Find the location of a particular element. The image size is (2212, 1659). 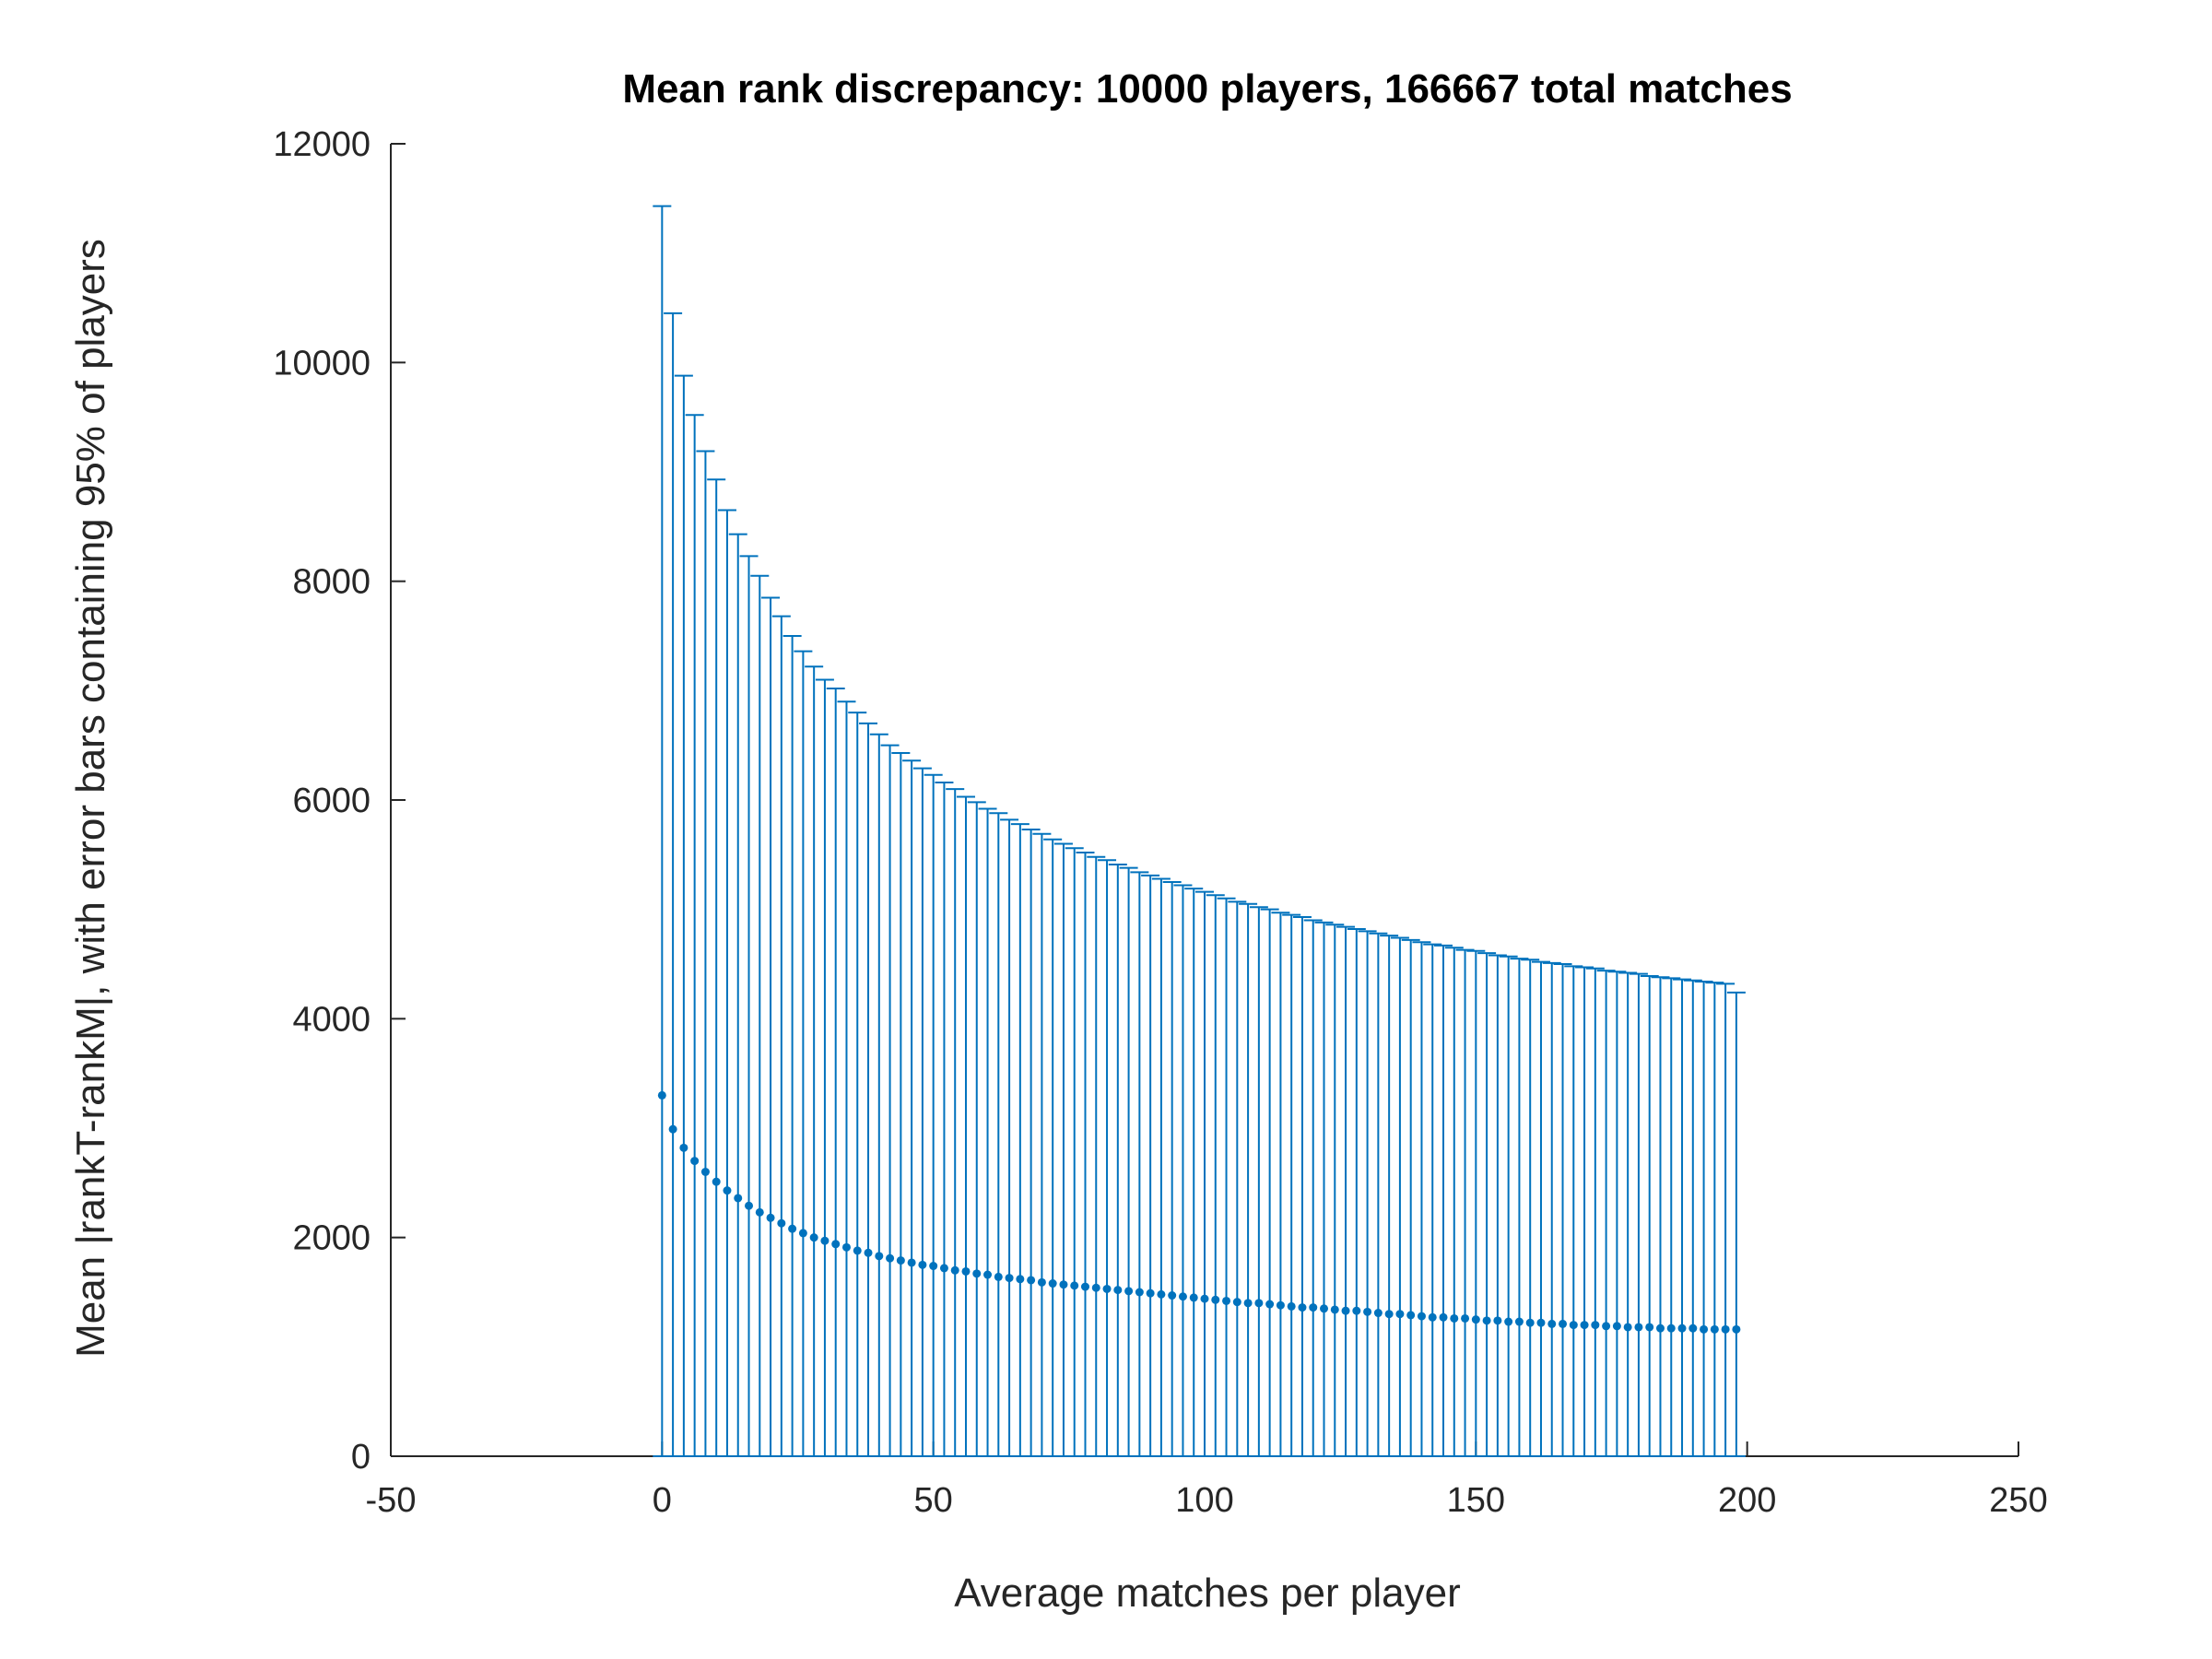

x-tick-label: 150 is located at coordinates (1476, 1500).